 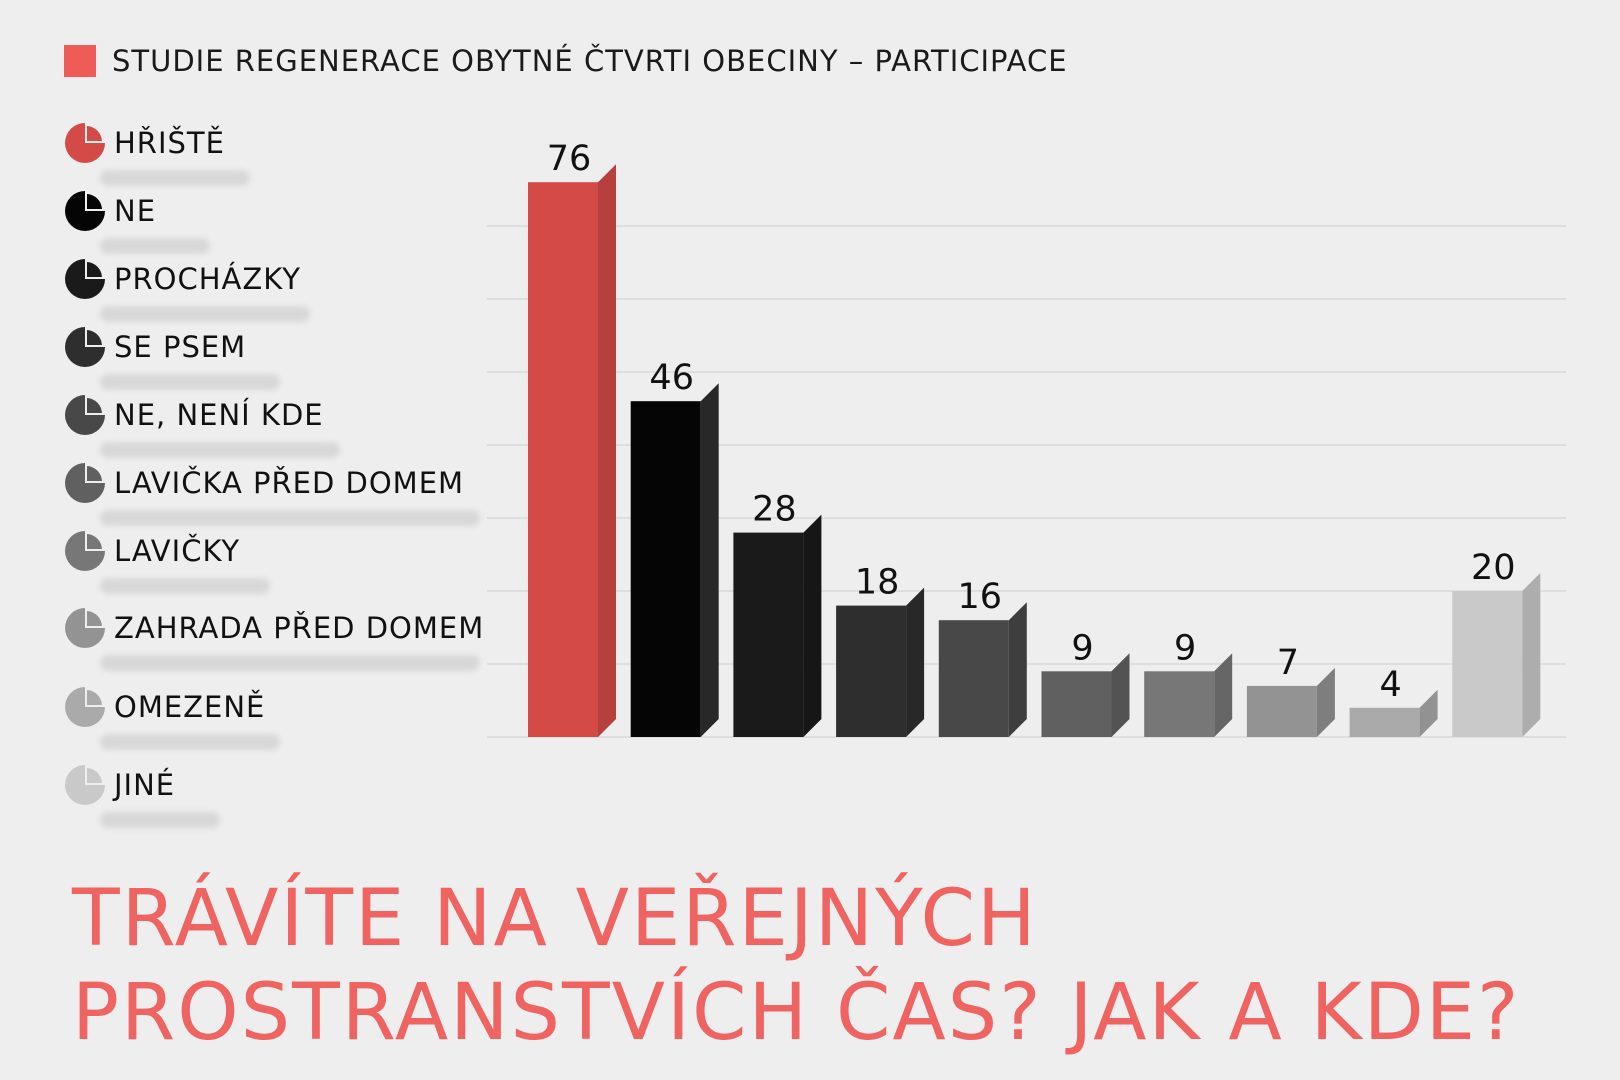 I want to click on header-color-swatch, so click(x=80, y=61).